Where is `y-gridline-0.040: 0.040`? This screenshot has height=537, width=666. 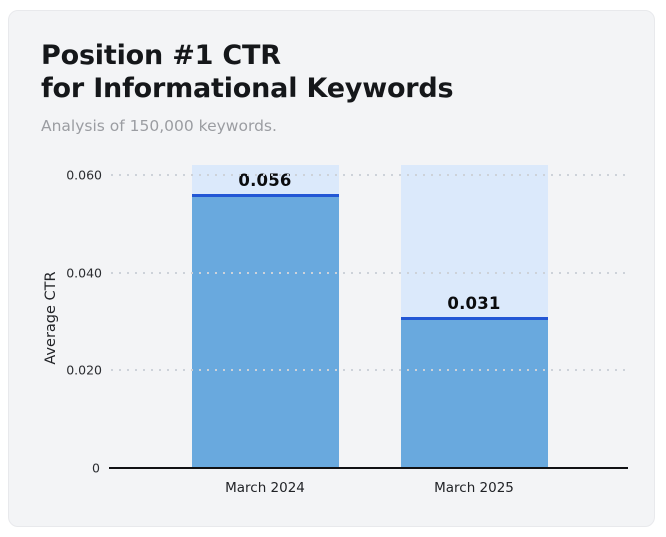
y-gridline-0.040: 0.040 is located at coordinates (347, 272).